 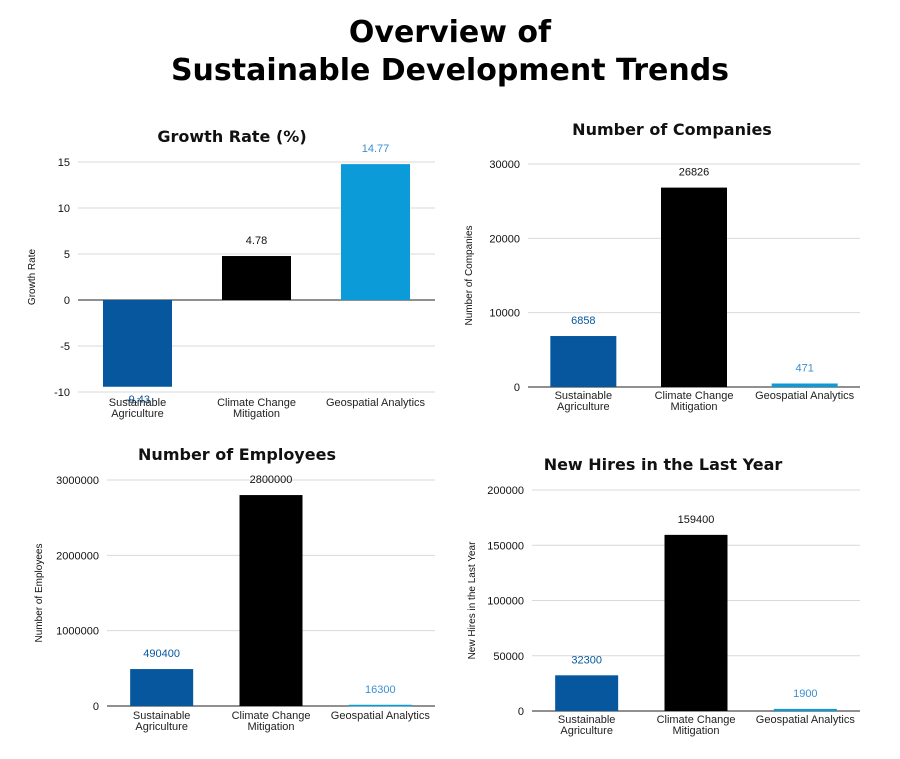 What do you see at coordinates (696, 520) in the screenshot?
I see `value-label-climate-change-mitigation: 159400` at bounding box center [696, 520].